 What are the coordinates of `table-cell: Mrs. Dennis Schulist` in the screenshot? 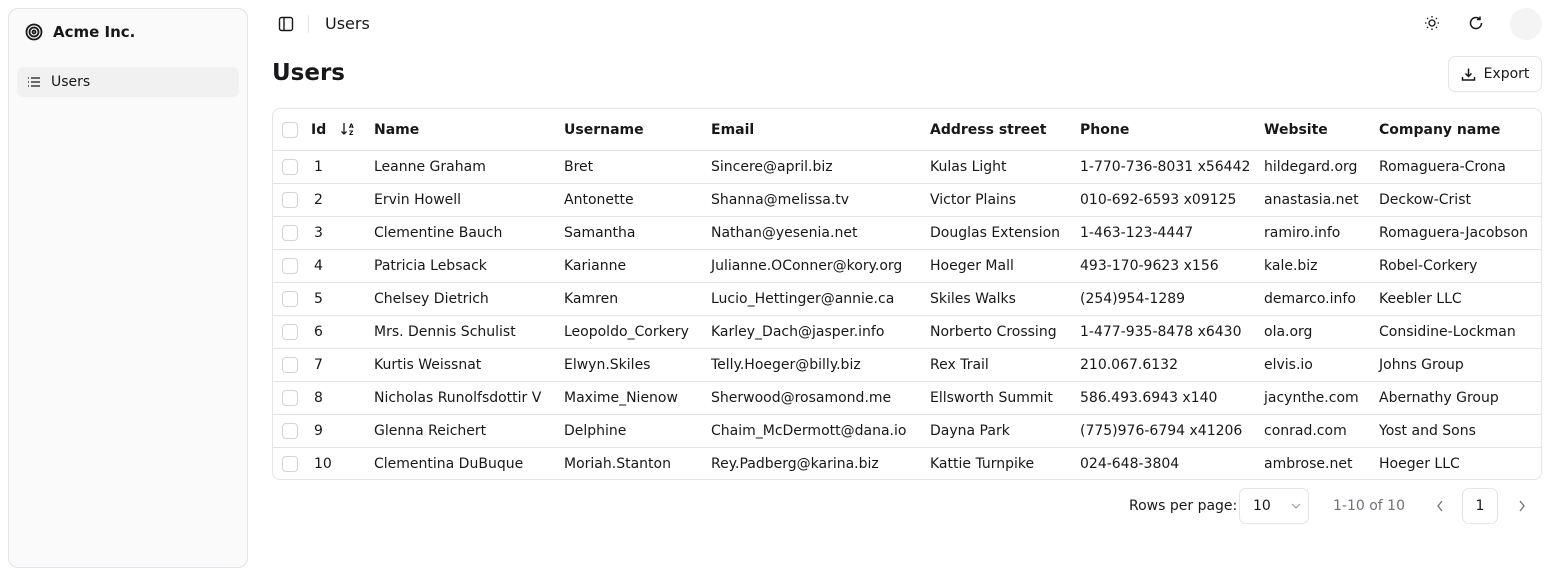 It's located at (445, 332).